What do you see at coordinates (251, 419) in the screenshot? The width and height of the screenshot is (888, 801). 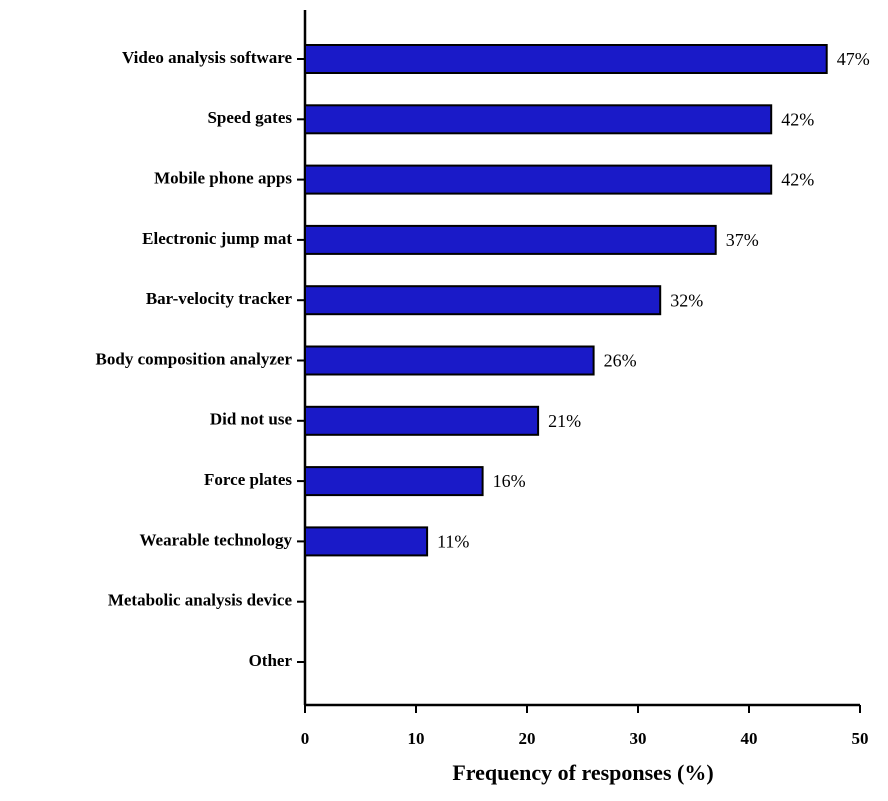 I see `y-tick-label: Did not use` at bounding box center [251, 419].